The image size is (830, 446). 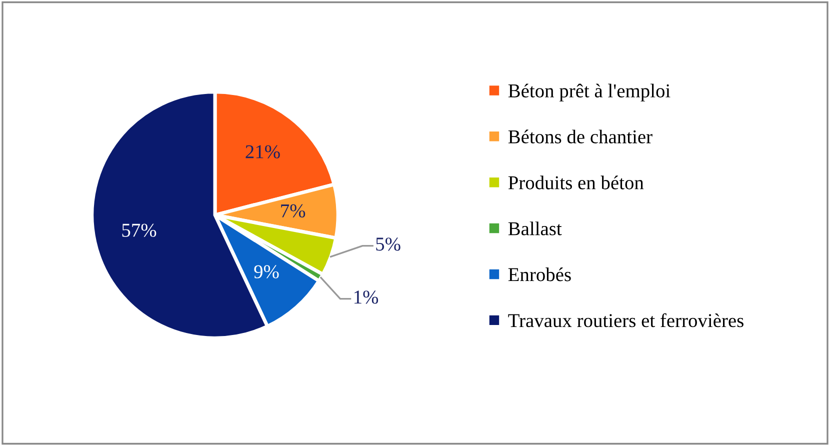 I want to click on legend-label: Travaux routiers et ferrovières, so click(x=626, y=320).